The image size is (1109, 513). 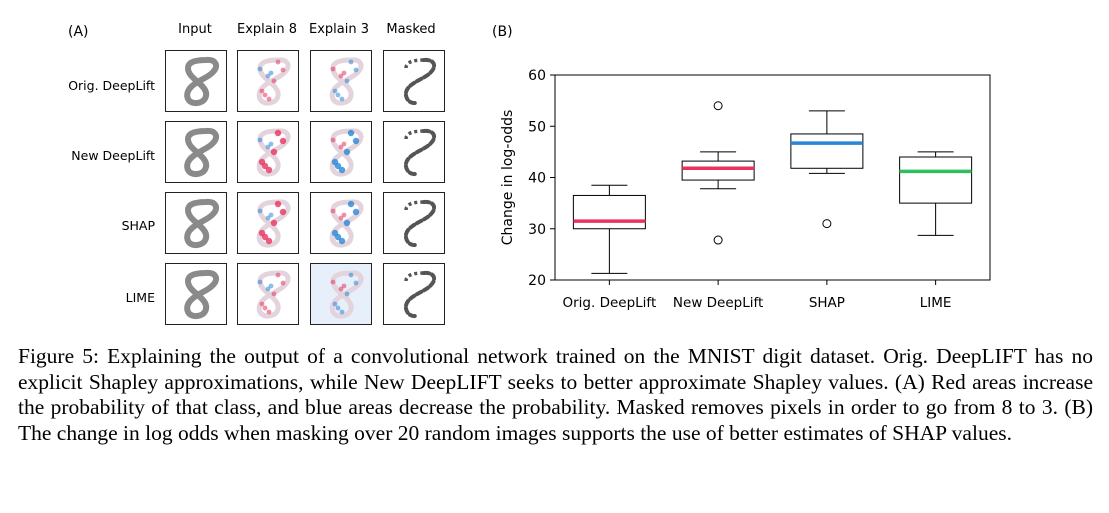 What do you see at coordinates (827, 303) in the screenshot?
I see `x-tick-label: SHAP` at bounding box center [827, 303].